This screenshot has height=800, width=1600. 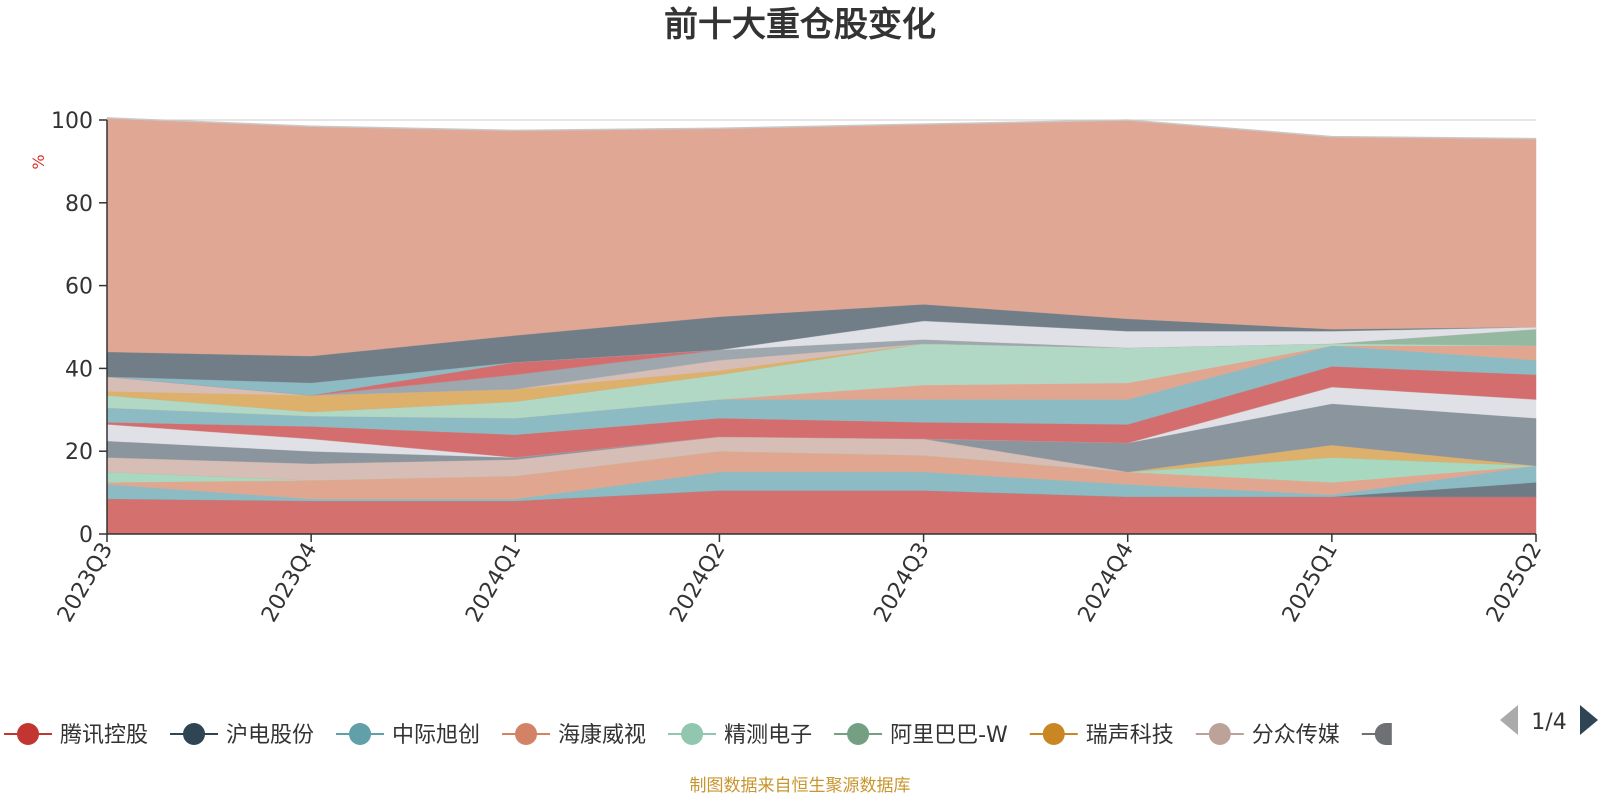 I want to click on legend-item: 分众传媒, so click(x=1267, y=735).